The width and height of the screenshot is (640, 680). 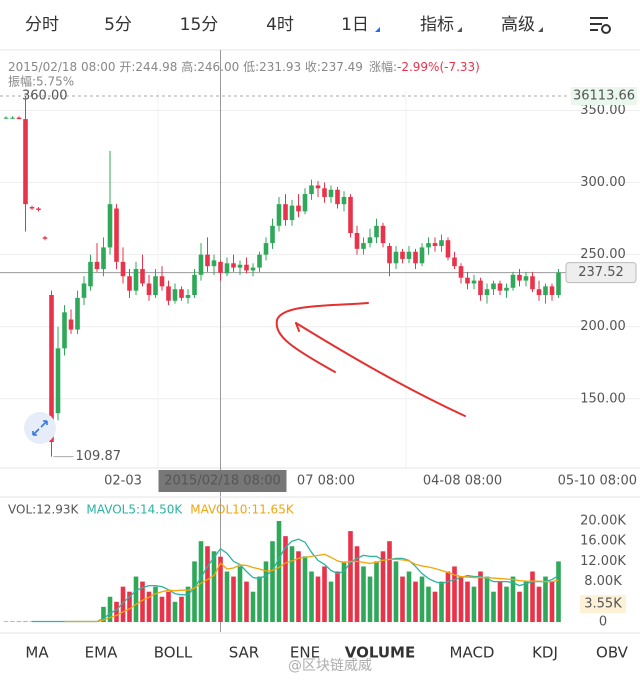 I want to click on min-label: 109.87, so click(x=99, y=456).